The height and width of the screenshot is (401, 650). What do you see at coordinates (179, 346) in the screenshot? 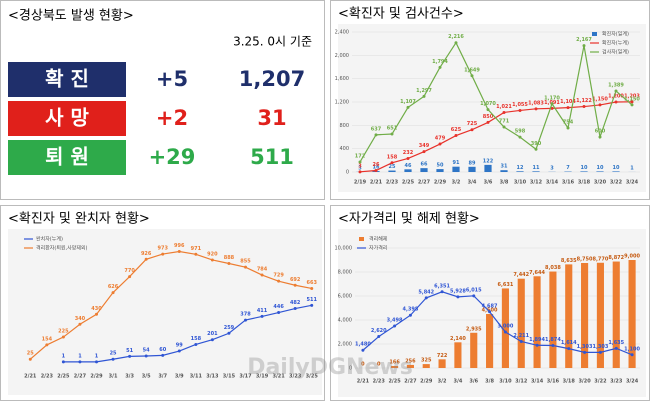
I see `data-label: 99` at bounding box center [179, 346].